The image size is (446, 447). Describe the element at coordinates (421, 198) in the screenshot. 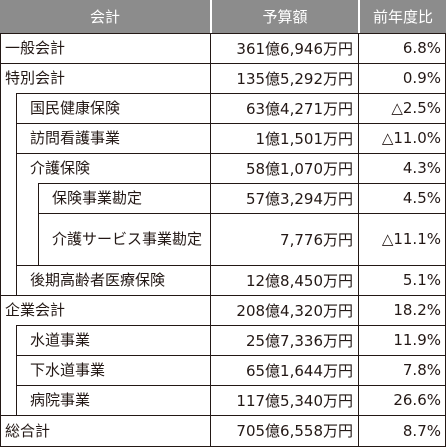

I see `row-ratio: 4.5%` at that location.